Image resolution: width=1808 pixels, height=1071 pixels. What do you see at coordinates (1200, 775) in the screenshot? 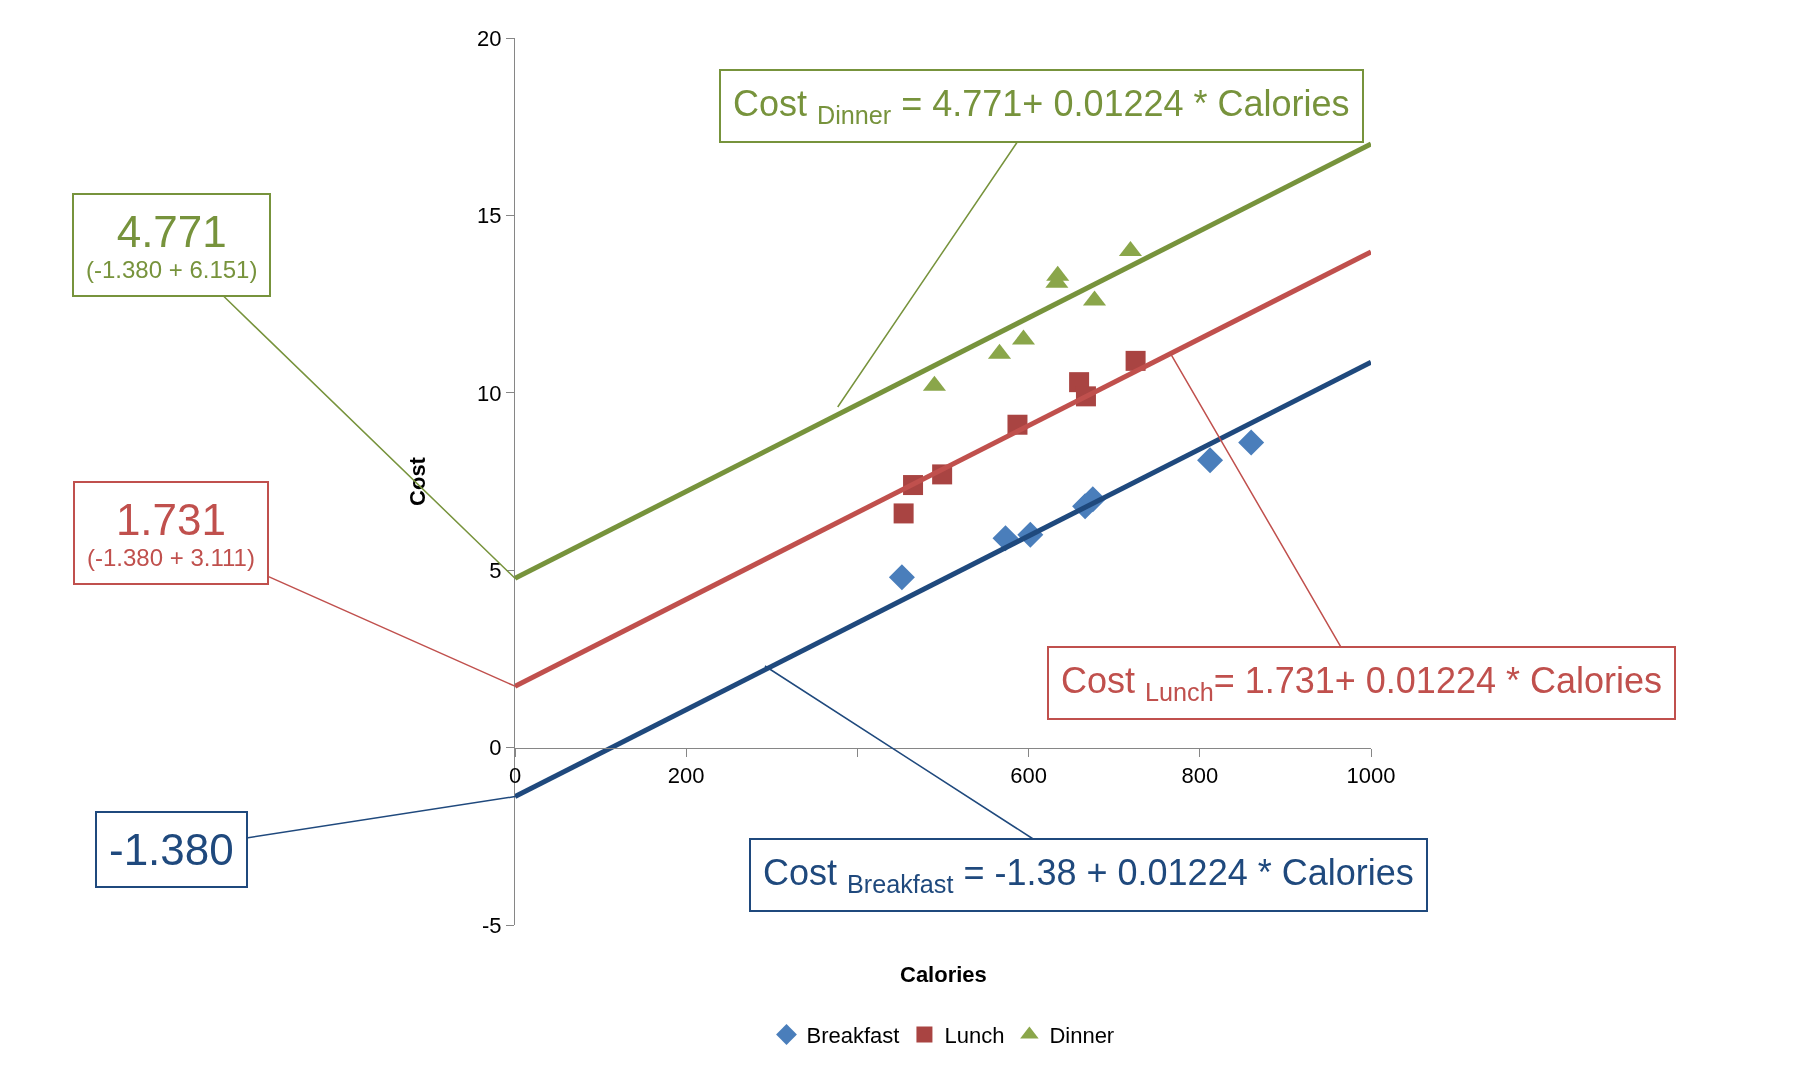
I see `x-tick-label: 800` at bounding box center [1200, 775].